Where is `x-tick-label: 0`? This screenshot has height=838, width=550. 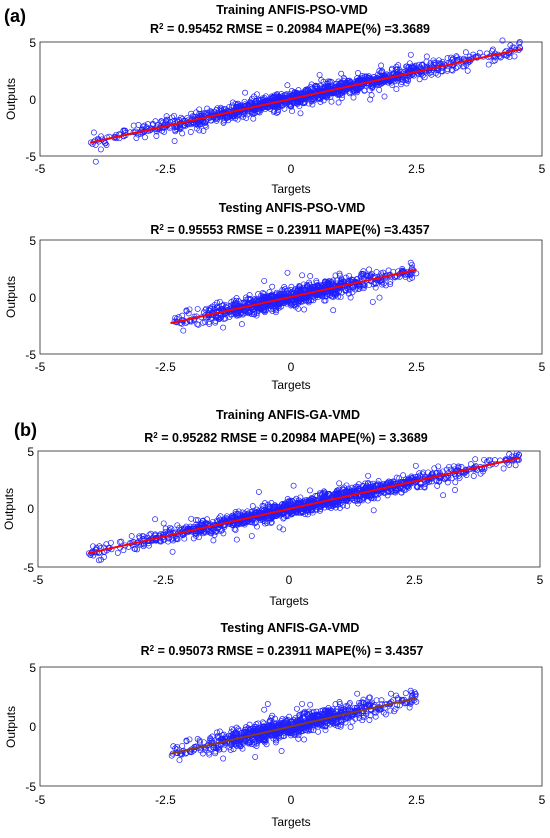
x-tick-label: 0 is located at coordinates (291, 367).